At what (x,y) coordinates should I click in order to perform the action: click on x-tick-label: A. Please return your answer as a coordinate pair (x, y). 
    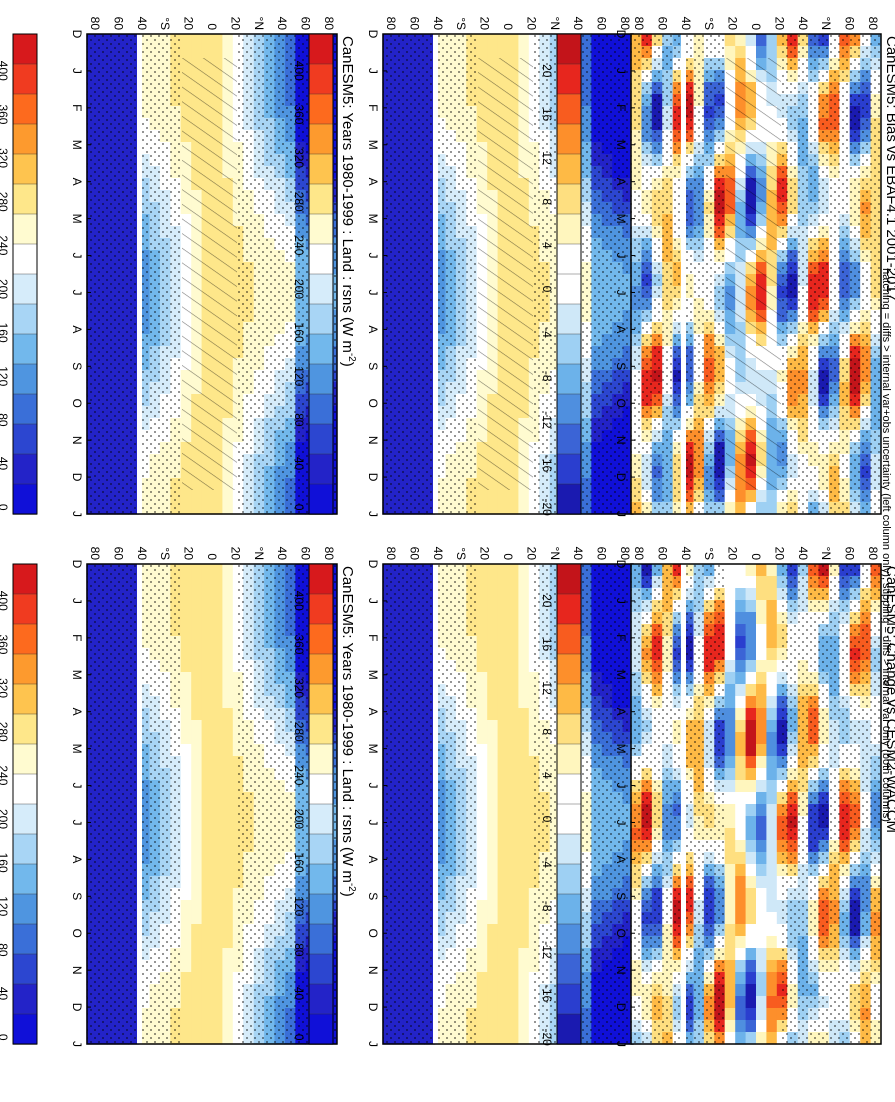
    Looking at the image, I should click on (373, 329).